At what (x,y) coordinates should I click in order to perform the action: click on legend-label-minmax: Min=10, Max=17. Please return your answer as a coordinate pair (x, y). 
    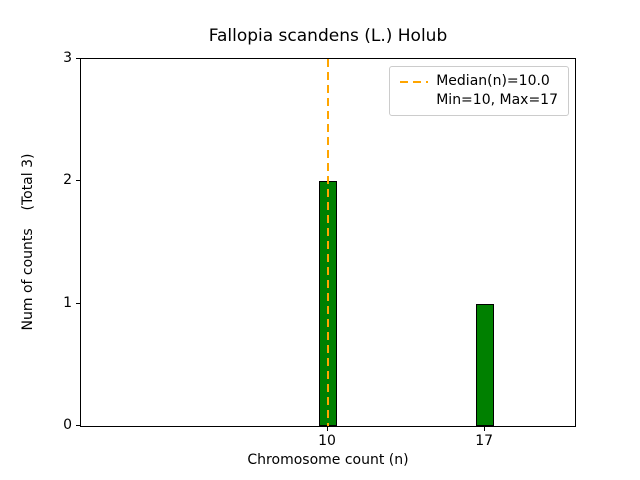
    Looking at the image, I should click on (497, 100).